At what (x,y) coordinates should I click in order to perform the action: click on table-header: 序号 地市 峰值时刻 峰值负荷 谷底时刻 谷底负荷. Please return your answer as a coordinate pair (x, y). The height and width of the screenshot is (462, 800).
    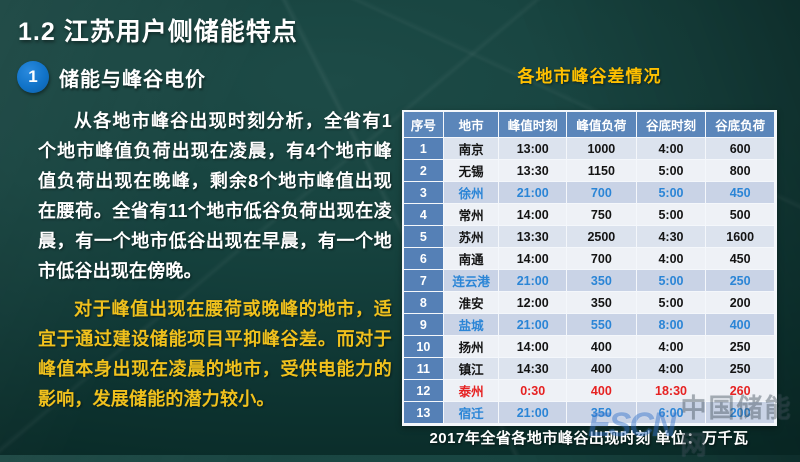
    Looking at the image, I should click on (589, 125).